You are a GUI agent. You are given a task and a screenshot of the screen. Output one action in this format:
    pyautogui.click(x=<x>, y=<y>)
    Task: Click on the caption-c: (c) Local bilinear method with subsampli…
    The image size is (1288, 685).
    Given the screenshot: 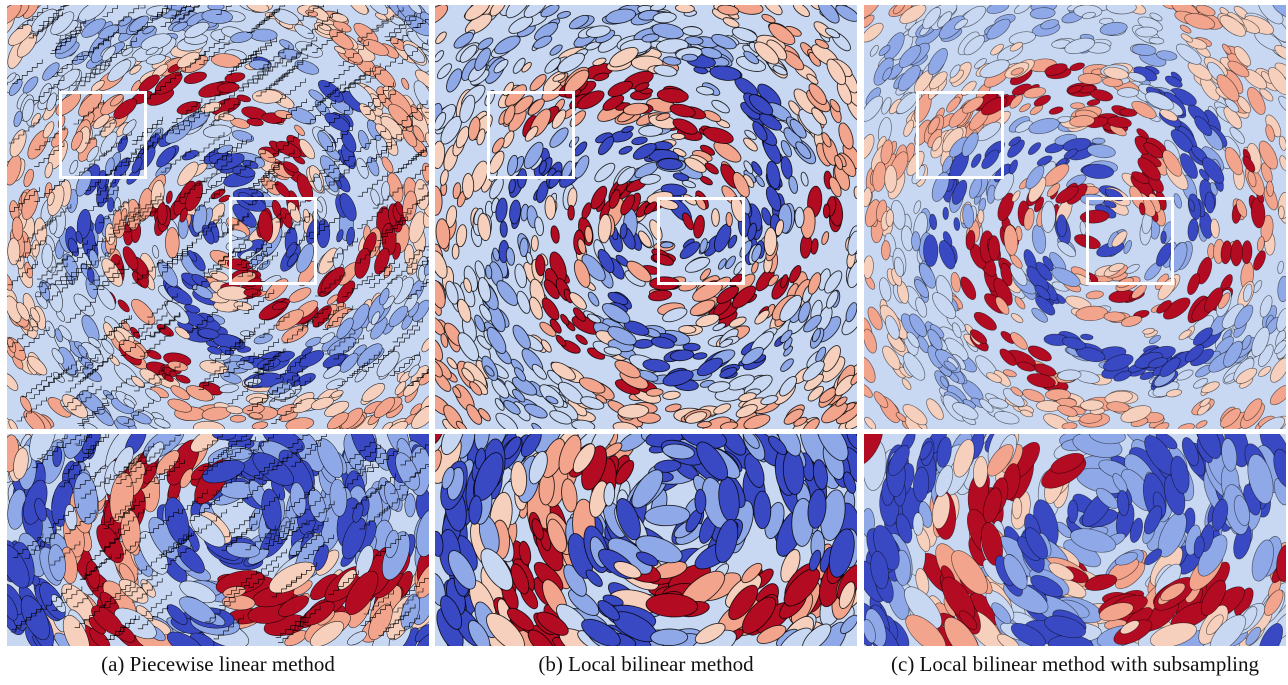 What is the action you would take?
    pyautogui.click(x=1075, y=664)
    